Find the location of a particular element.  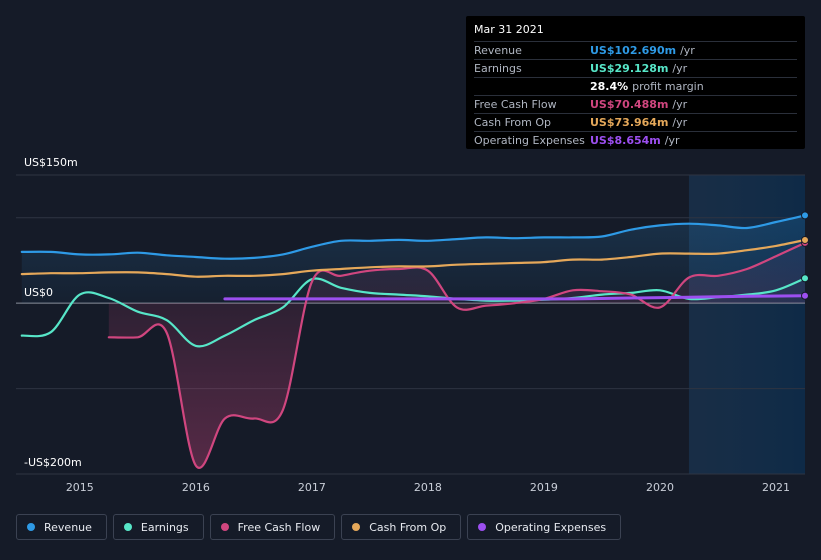

tooltip-row-value: US$70.488m is located at coordinates (629, 104).